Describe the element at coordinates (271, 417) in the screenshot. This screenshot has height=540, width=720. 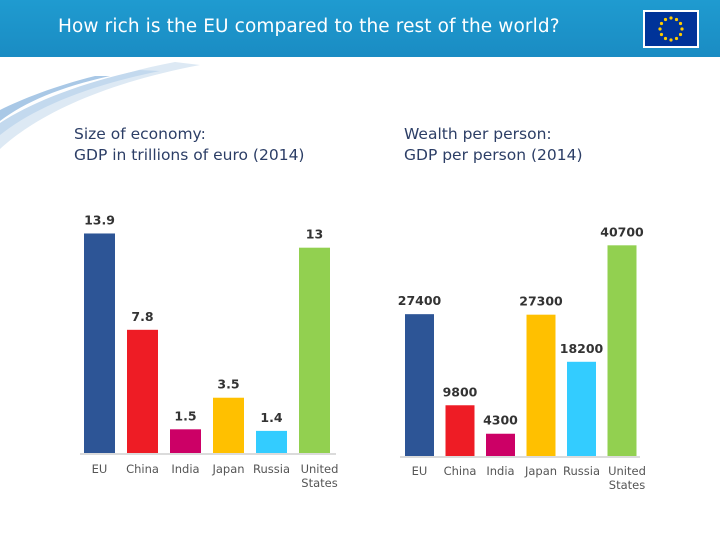
I see `value-label: 1.4` at that location.